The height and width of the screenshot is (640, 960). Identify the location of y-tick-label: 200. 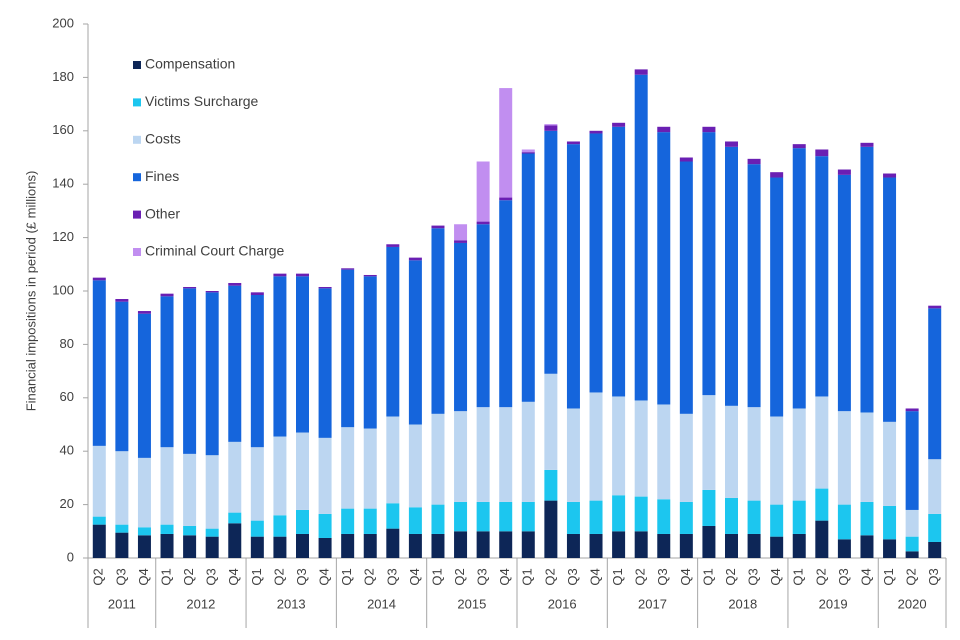
(63, 22).